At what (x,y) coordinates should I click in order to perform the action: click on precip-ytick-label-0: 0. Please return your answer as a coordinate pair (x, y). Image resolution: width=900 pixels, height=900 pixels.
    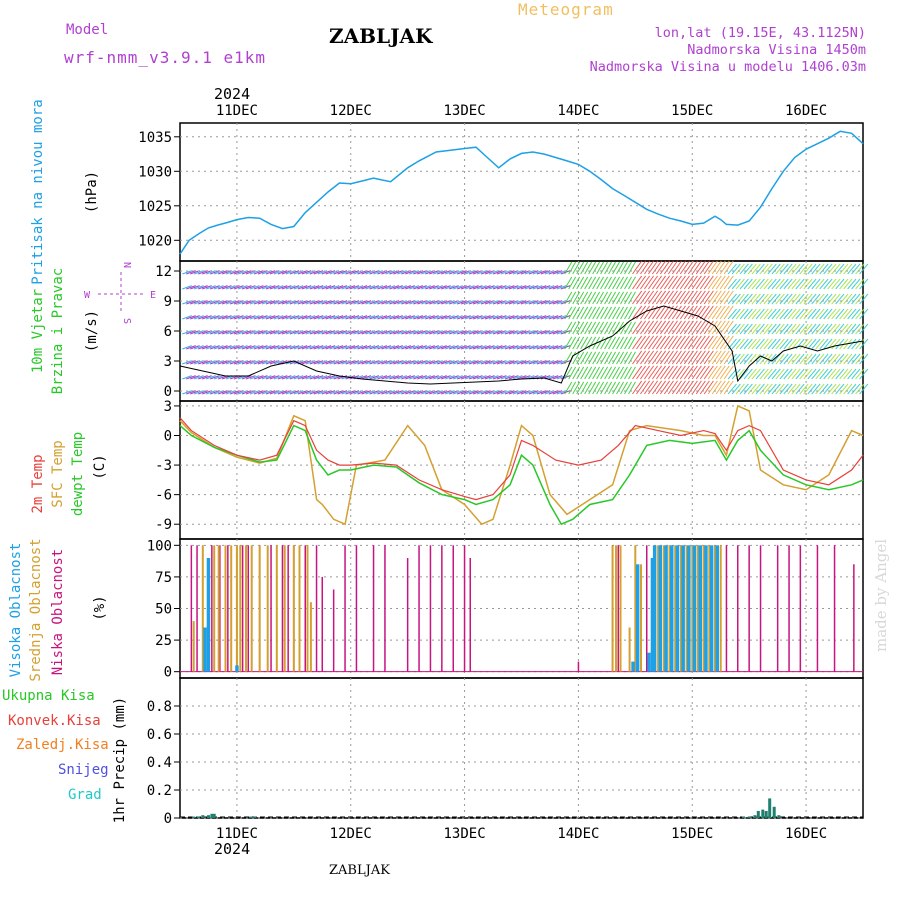
    Looking at the image, I should click on (168, 819).